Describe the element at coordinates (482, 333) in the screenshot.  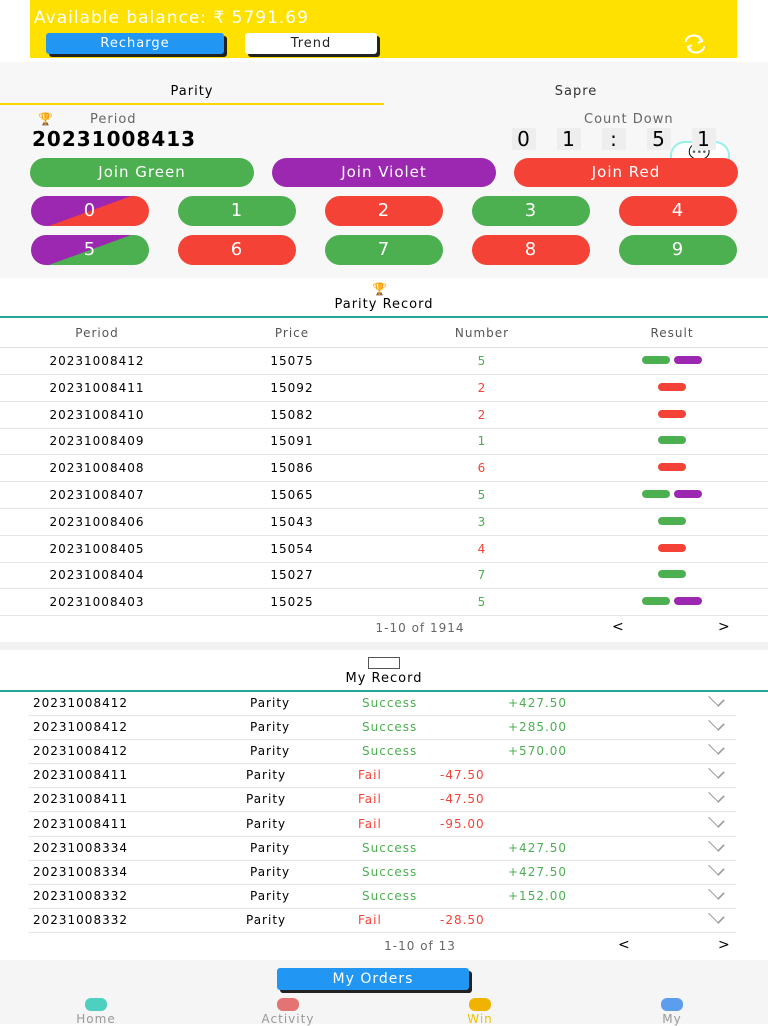
I see `column-header: Number` at that location.